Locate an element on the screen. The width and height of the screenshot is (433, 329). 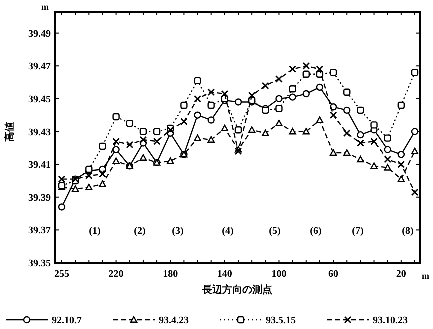
y-tick-label: 39.39 is located at coordinates (39, 198).